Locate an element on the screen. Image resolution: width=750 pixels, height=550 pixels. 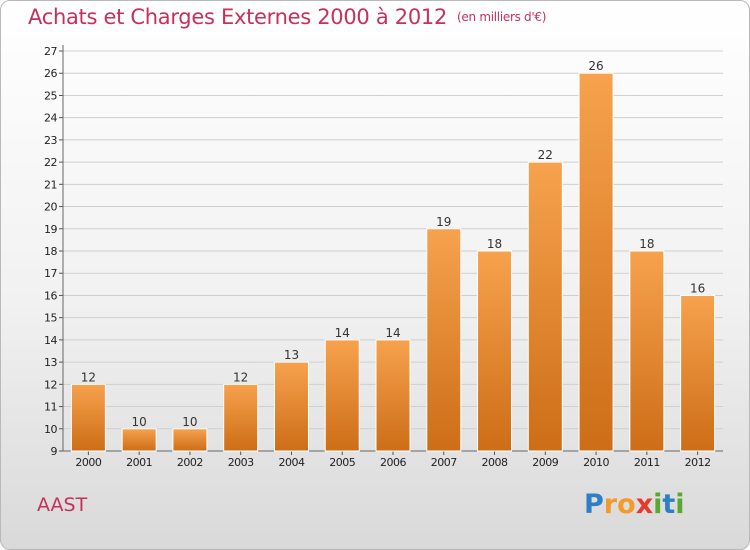
y-tick-label: 24 is located at coordinates (50, 118).